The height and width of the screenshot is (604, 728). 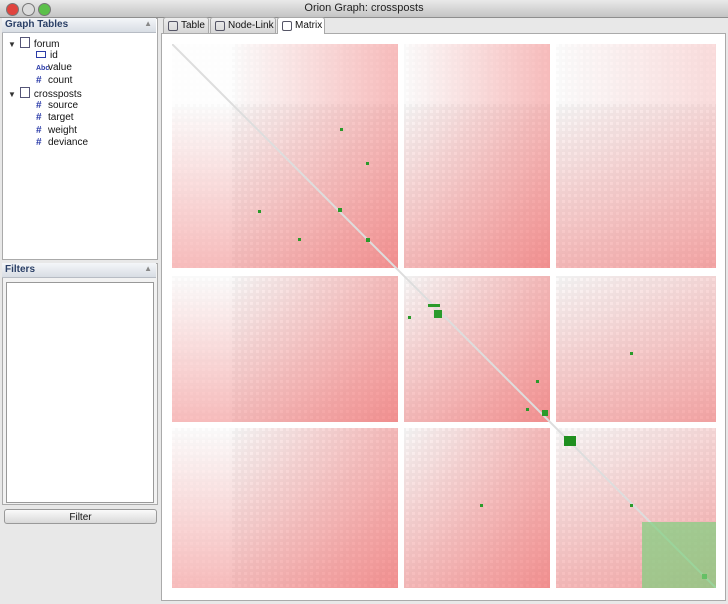 What do you see at coordinates (251, 25) in the screenshot?
I see `tab-label: Node-Link` at bounding box center [251, 25].